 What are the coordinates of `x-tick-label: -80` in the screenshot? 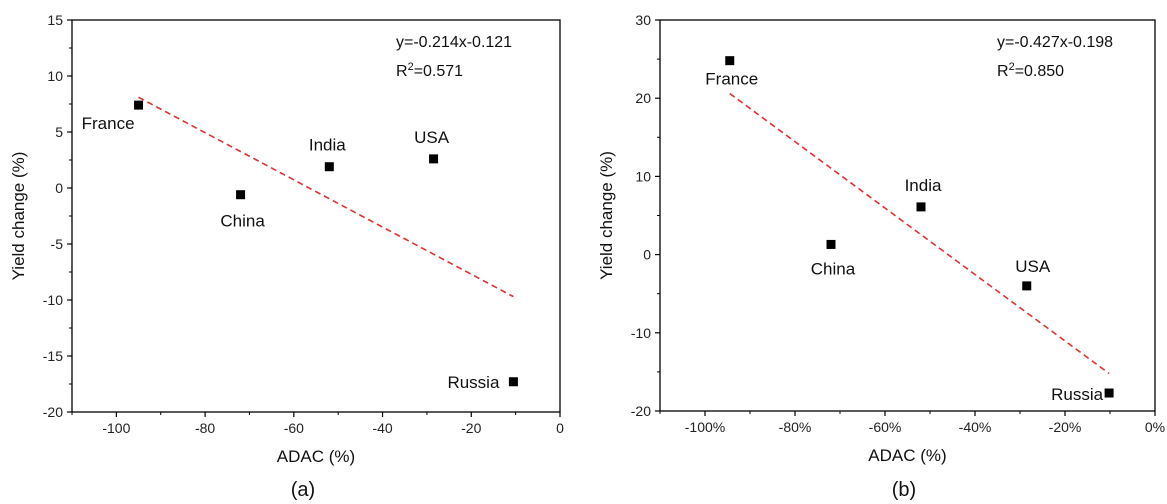 It's located at (205, 428).